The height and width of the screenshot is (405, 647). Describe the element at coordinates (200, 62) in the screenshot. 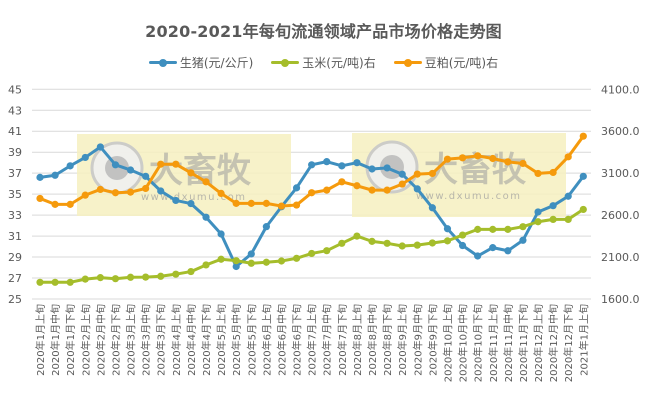

I see `legend-item-pig: 生猪(元/公斤)` at that location.